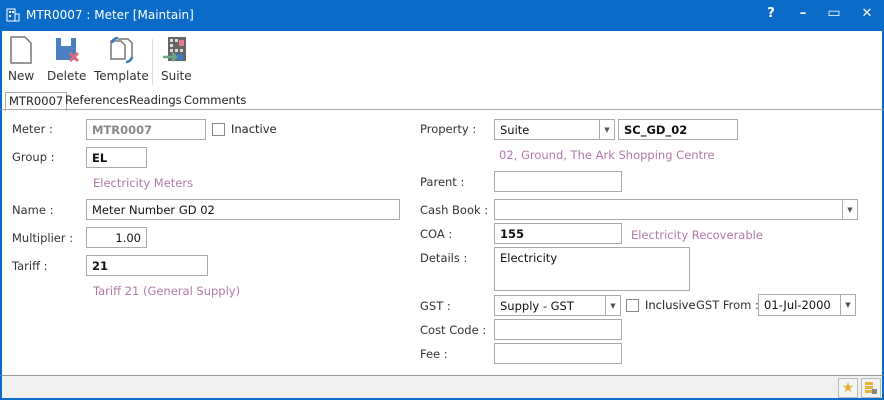 The width and height of the screenshot is (884, 400). Describe the element at coordinates (442, 182) in the screenshot. I see `parent-label: Parent :` at that location.